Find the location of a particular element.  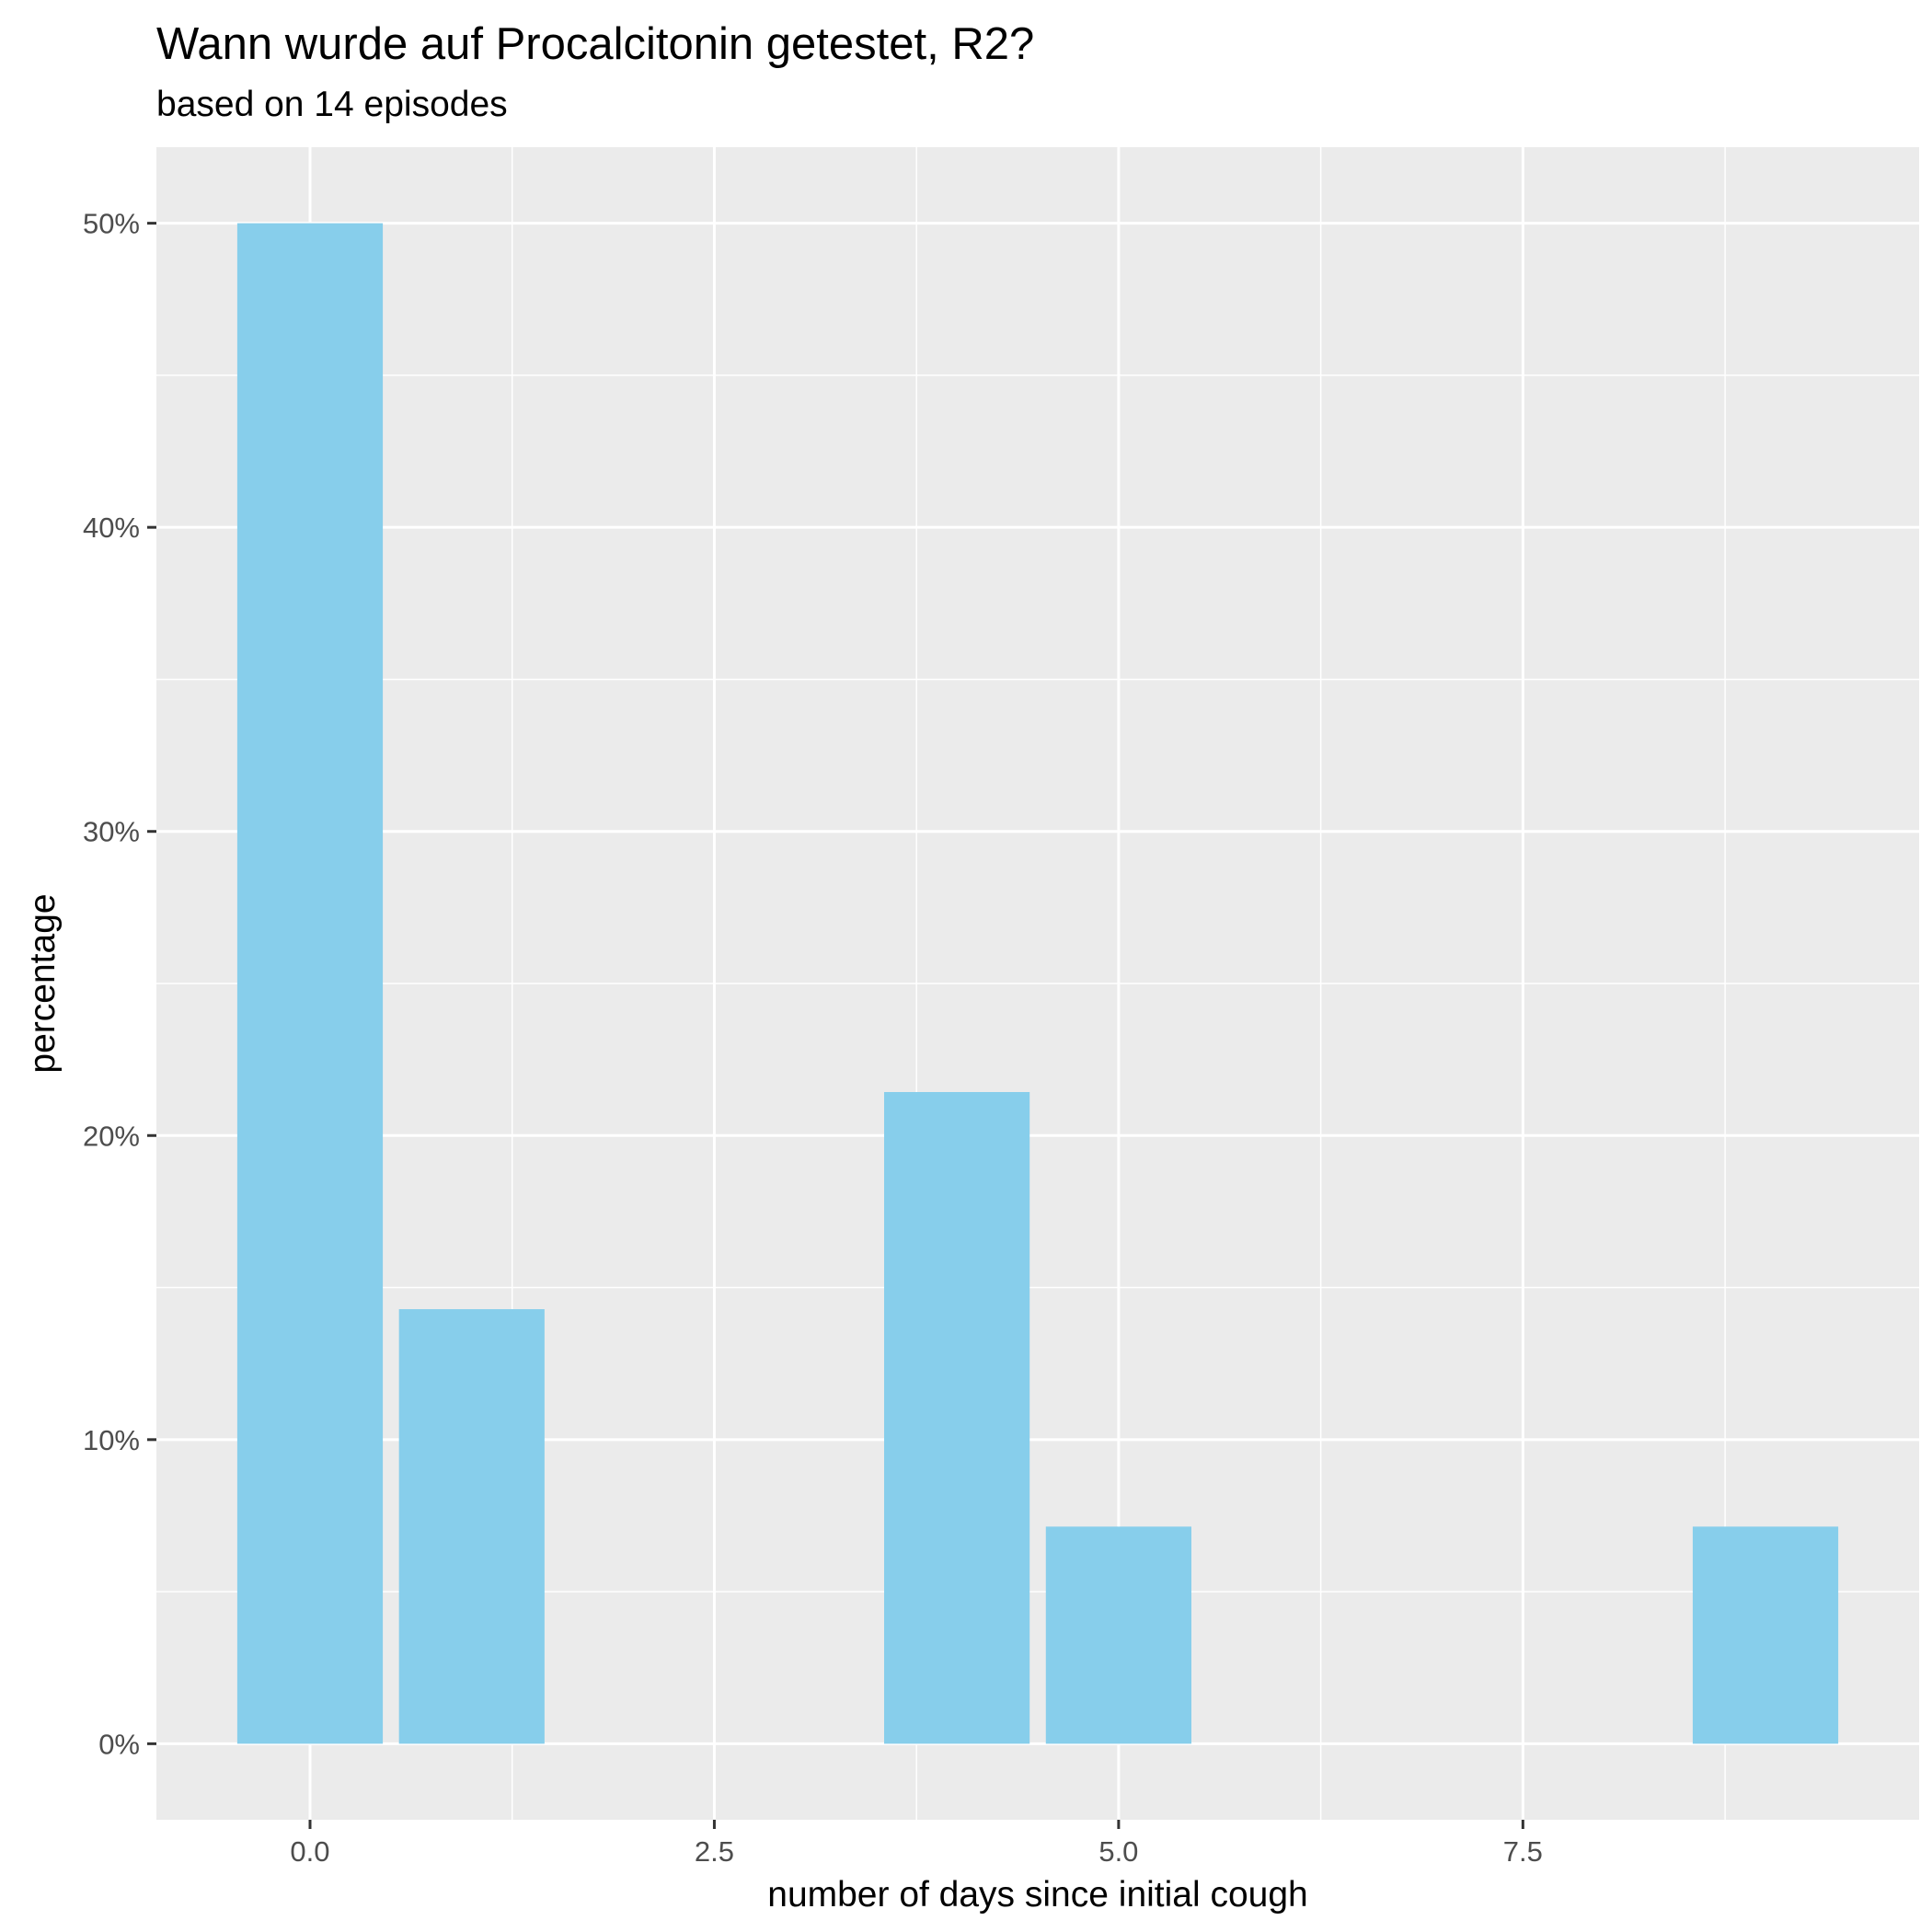

x-axis-title: number of days since initial cough is located at coordinates (1037, 1895).